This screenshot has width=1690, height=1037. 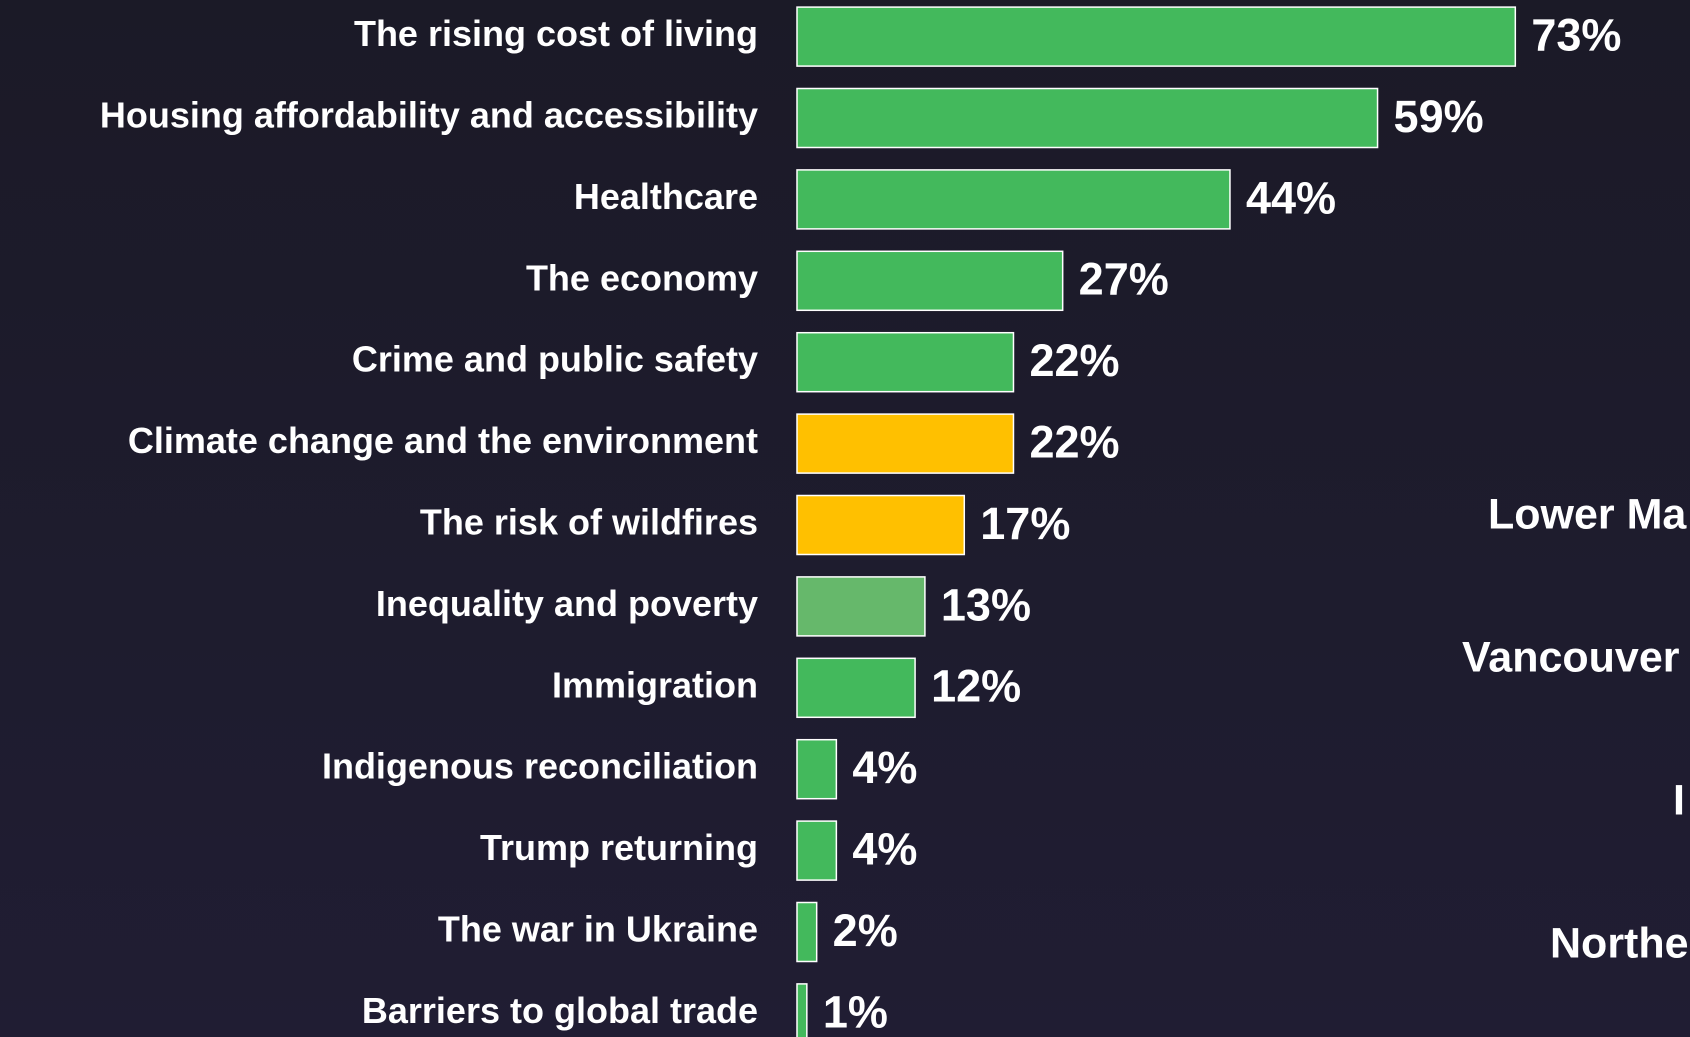 I want to click on category-label: The rising cost of living, so click(x=556, y=33).